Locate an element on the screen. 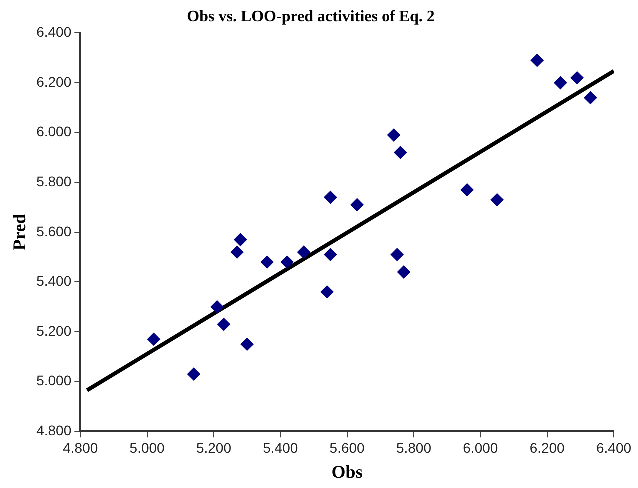 Image resolution: width=638 pixels, height=488 pixels. y-tick-label: 5.000 is located at coordinates (54, 380).